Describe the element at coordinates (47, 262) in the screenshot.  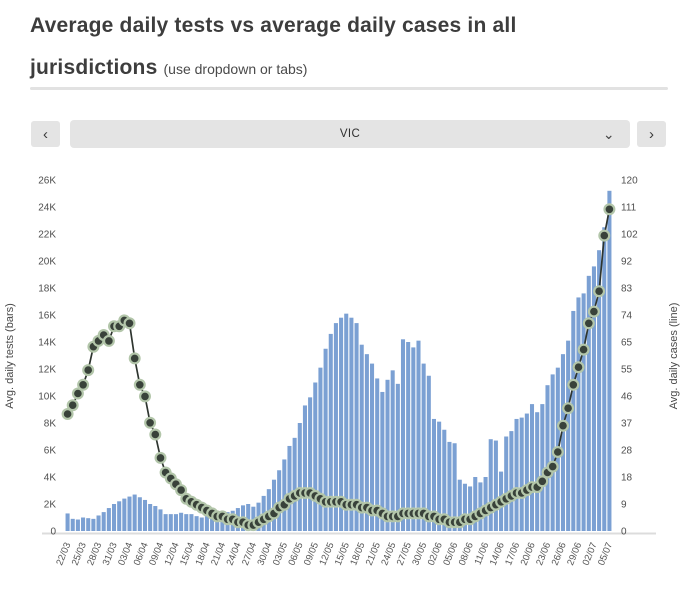
I see `y-axis-left-tick: 20K` at that location.